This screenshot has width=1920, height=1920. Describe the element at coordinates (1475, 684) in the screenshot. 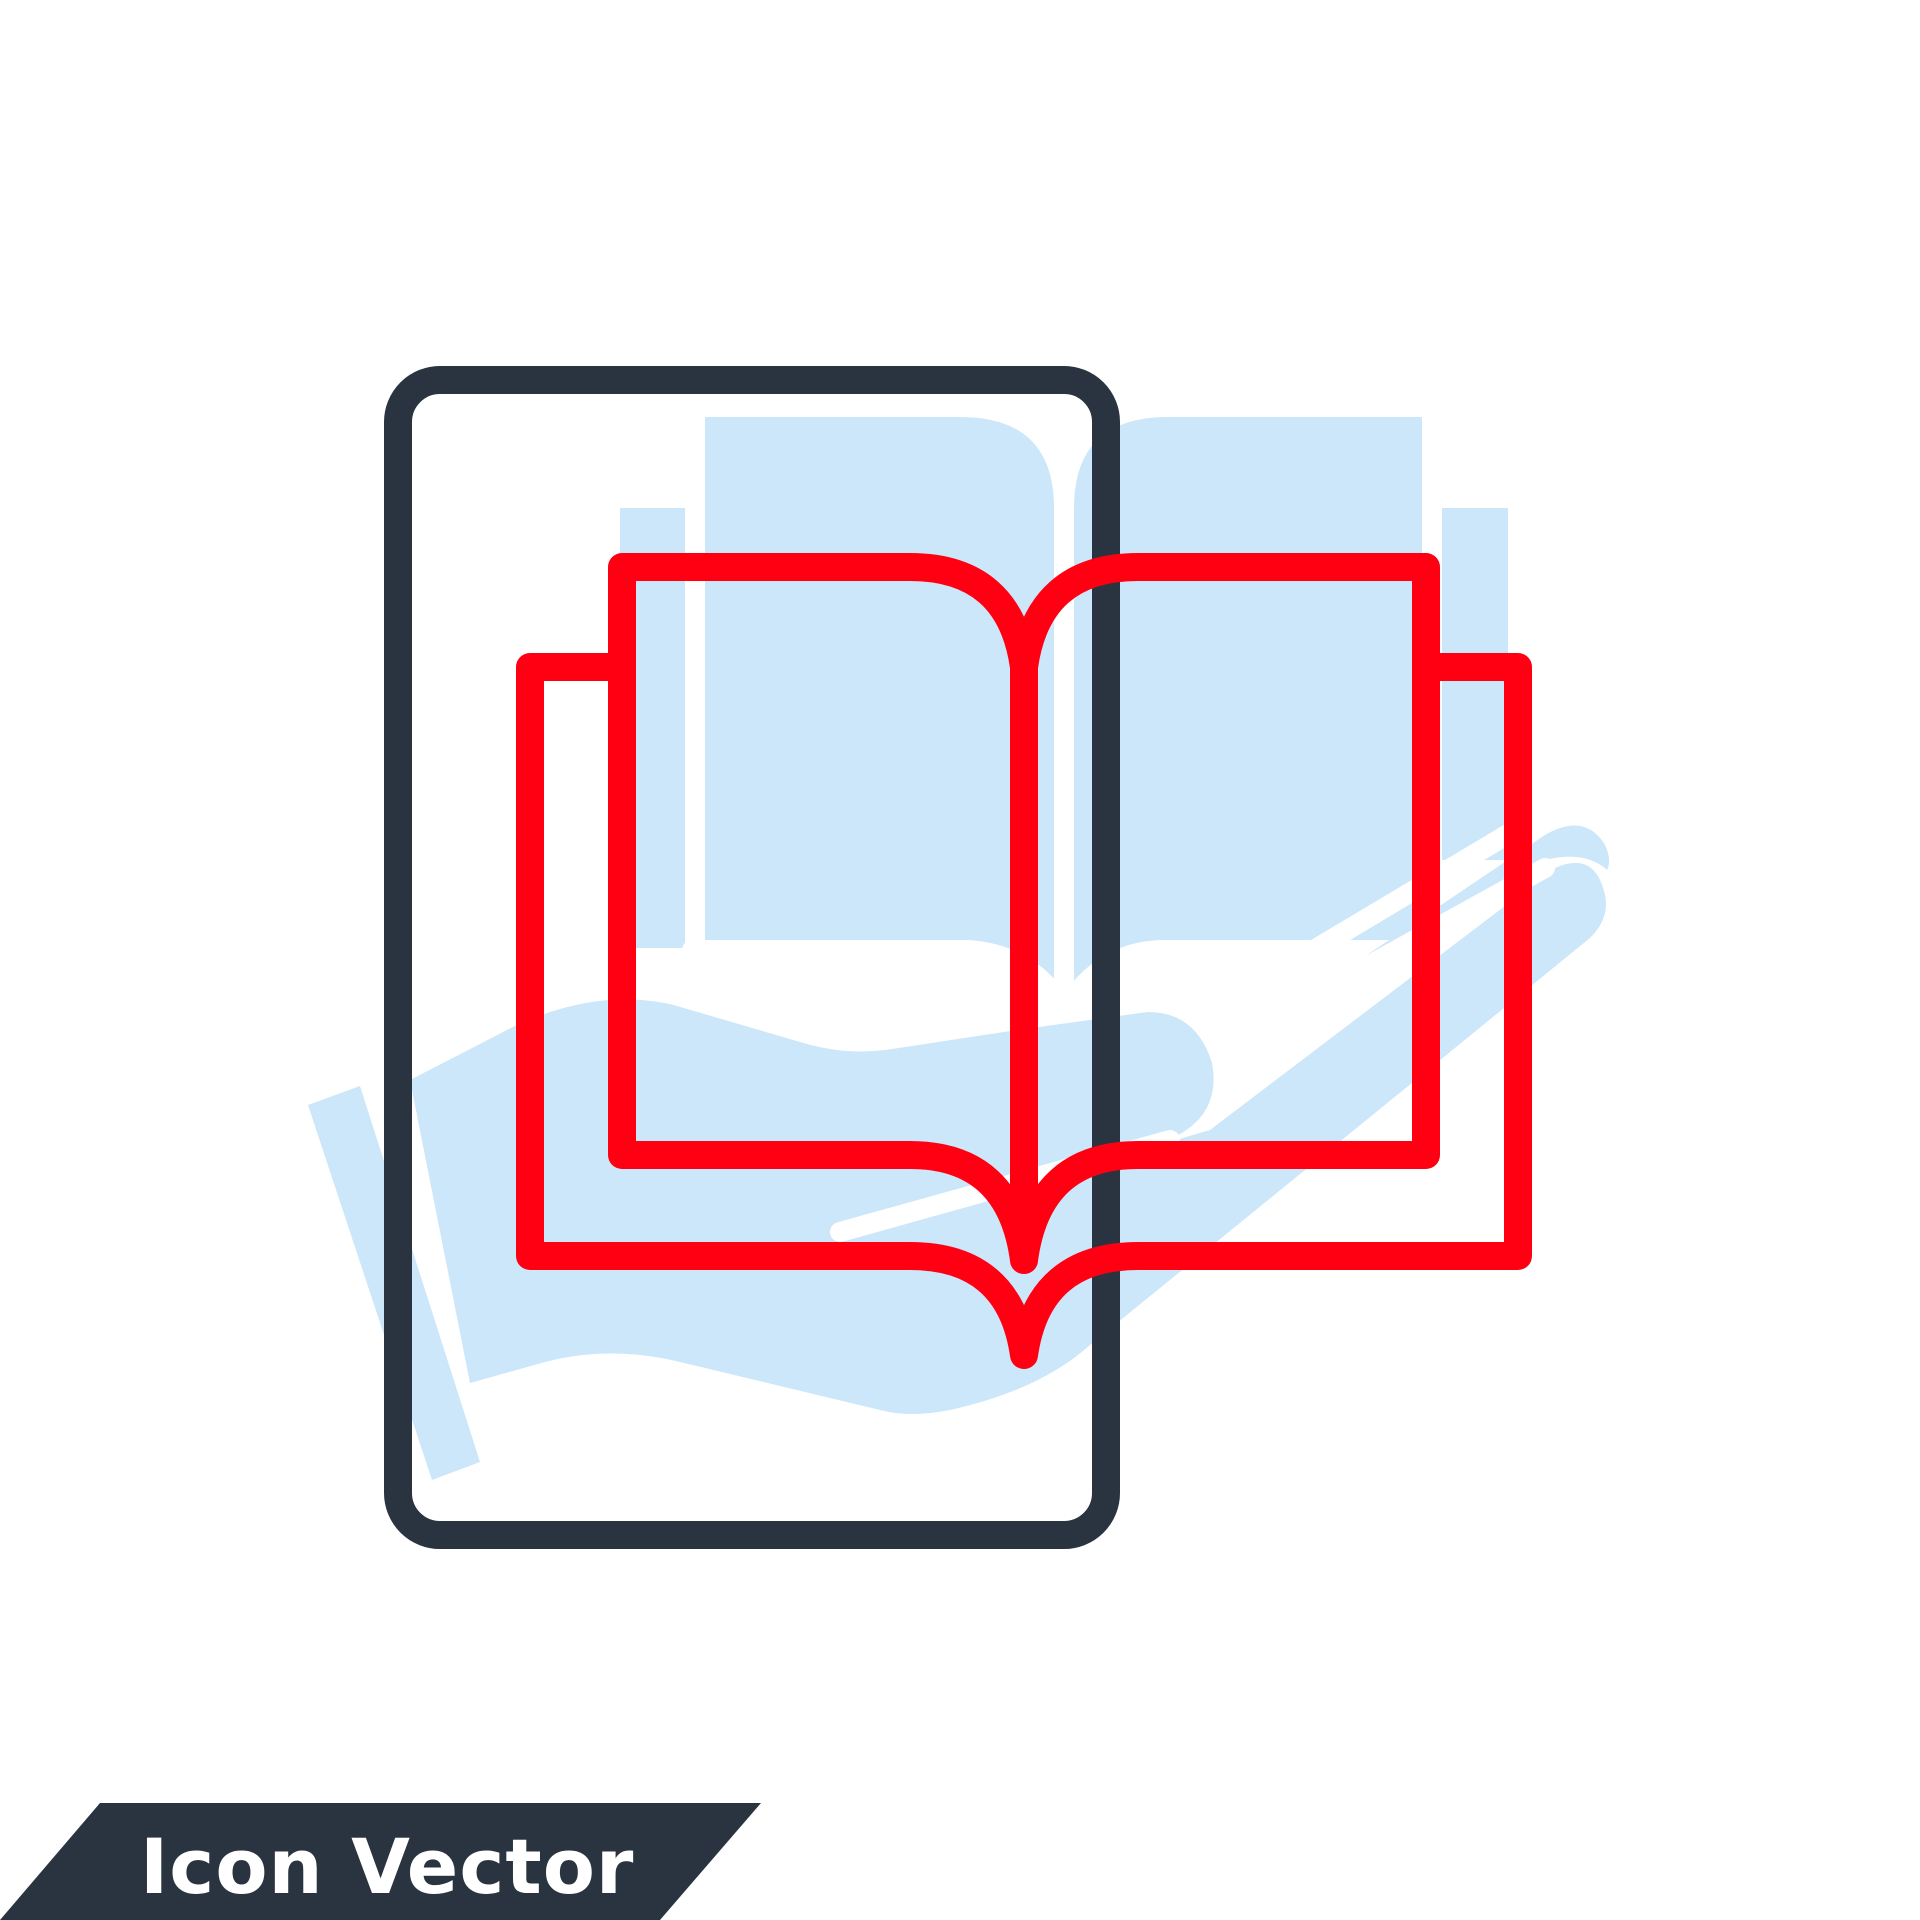

I see `background-book-right-cover` at that location.